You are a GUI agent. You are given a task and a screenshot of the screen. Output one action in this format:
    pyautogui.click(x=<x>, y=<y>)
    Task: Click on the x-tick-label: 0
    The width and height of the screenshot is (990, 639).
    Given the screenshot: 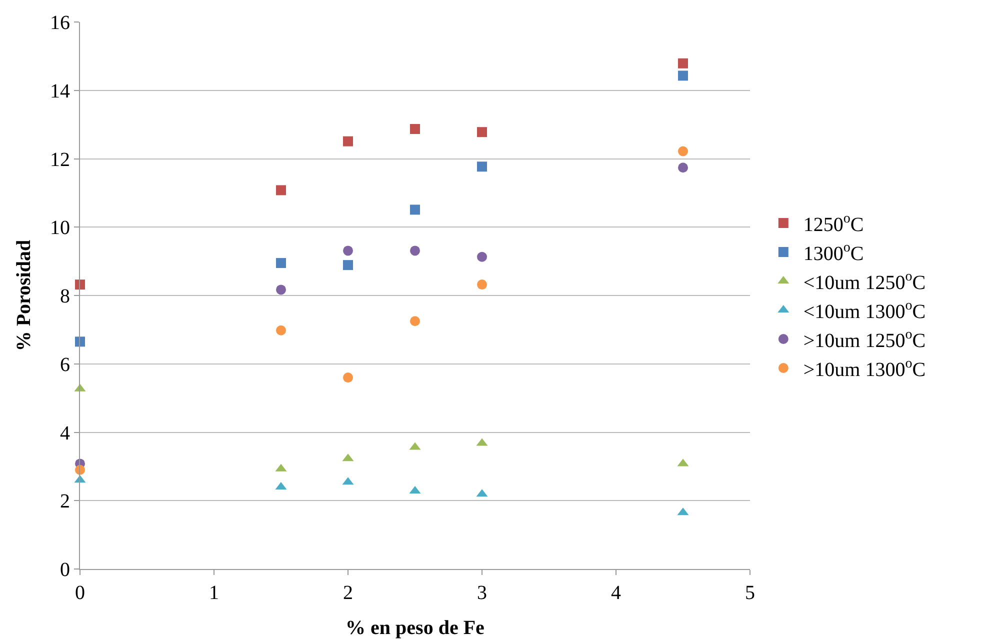 What is the action you would take?
    pyautogui.click(x=80, y=593)
    